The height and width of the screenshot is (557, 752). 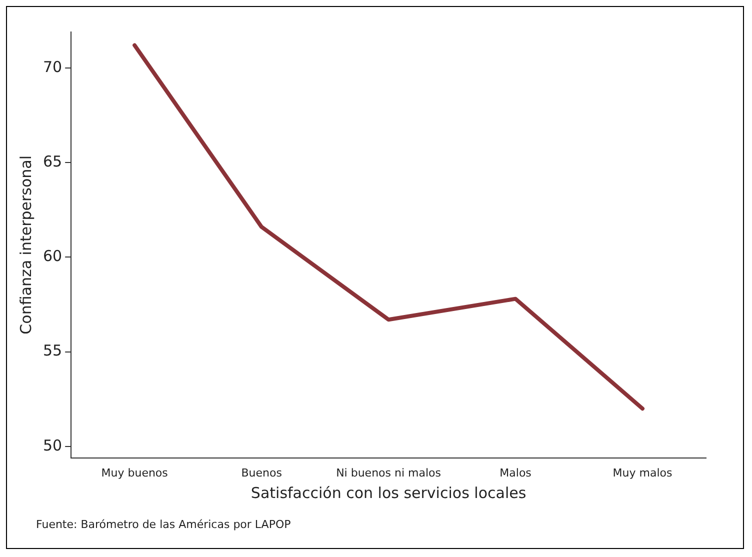 What do you see at coordinates (261, 473) in the screenshot?
I see `x-tick-label: Buenos` at bounding box center [261, 473].